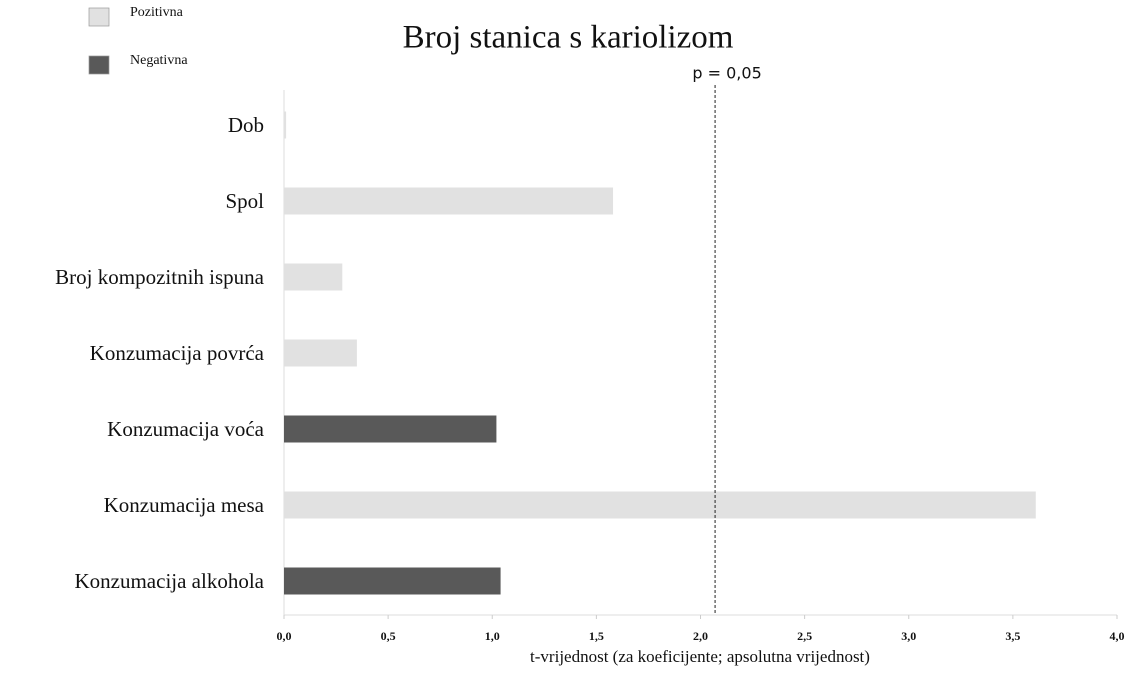 This screenshot has width=1132, height=687. I want to click on reference-label: p = 0,05, so click(726, 73).